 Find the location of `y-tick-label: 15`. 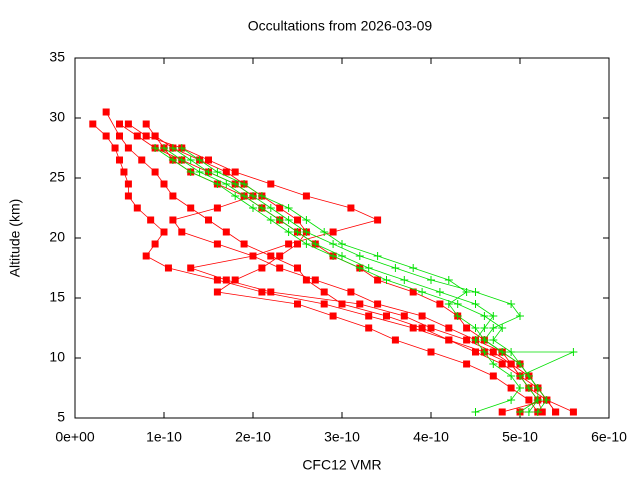

y-tick-label: 15 is located at coordinates (57, 297).